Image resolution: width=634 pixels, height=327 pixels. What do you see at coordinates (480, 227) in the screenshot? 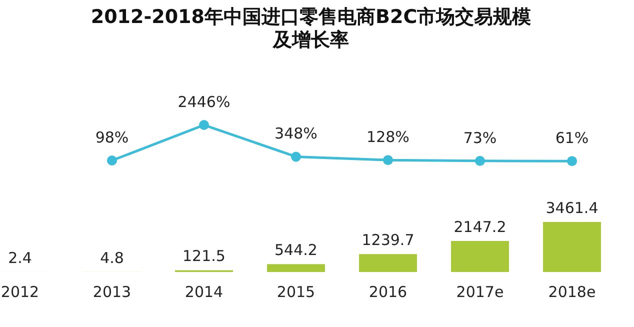
I see `data-label: 2147.2` at bounding box center [480, 227].